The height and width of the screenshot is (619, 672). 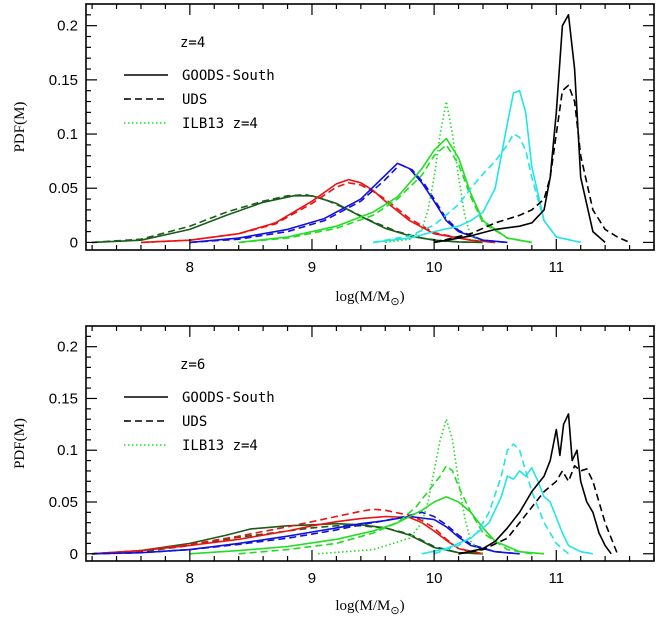 I want to click on redshift-annotation: z=6, so click(x=192, y=365).